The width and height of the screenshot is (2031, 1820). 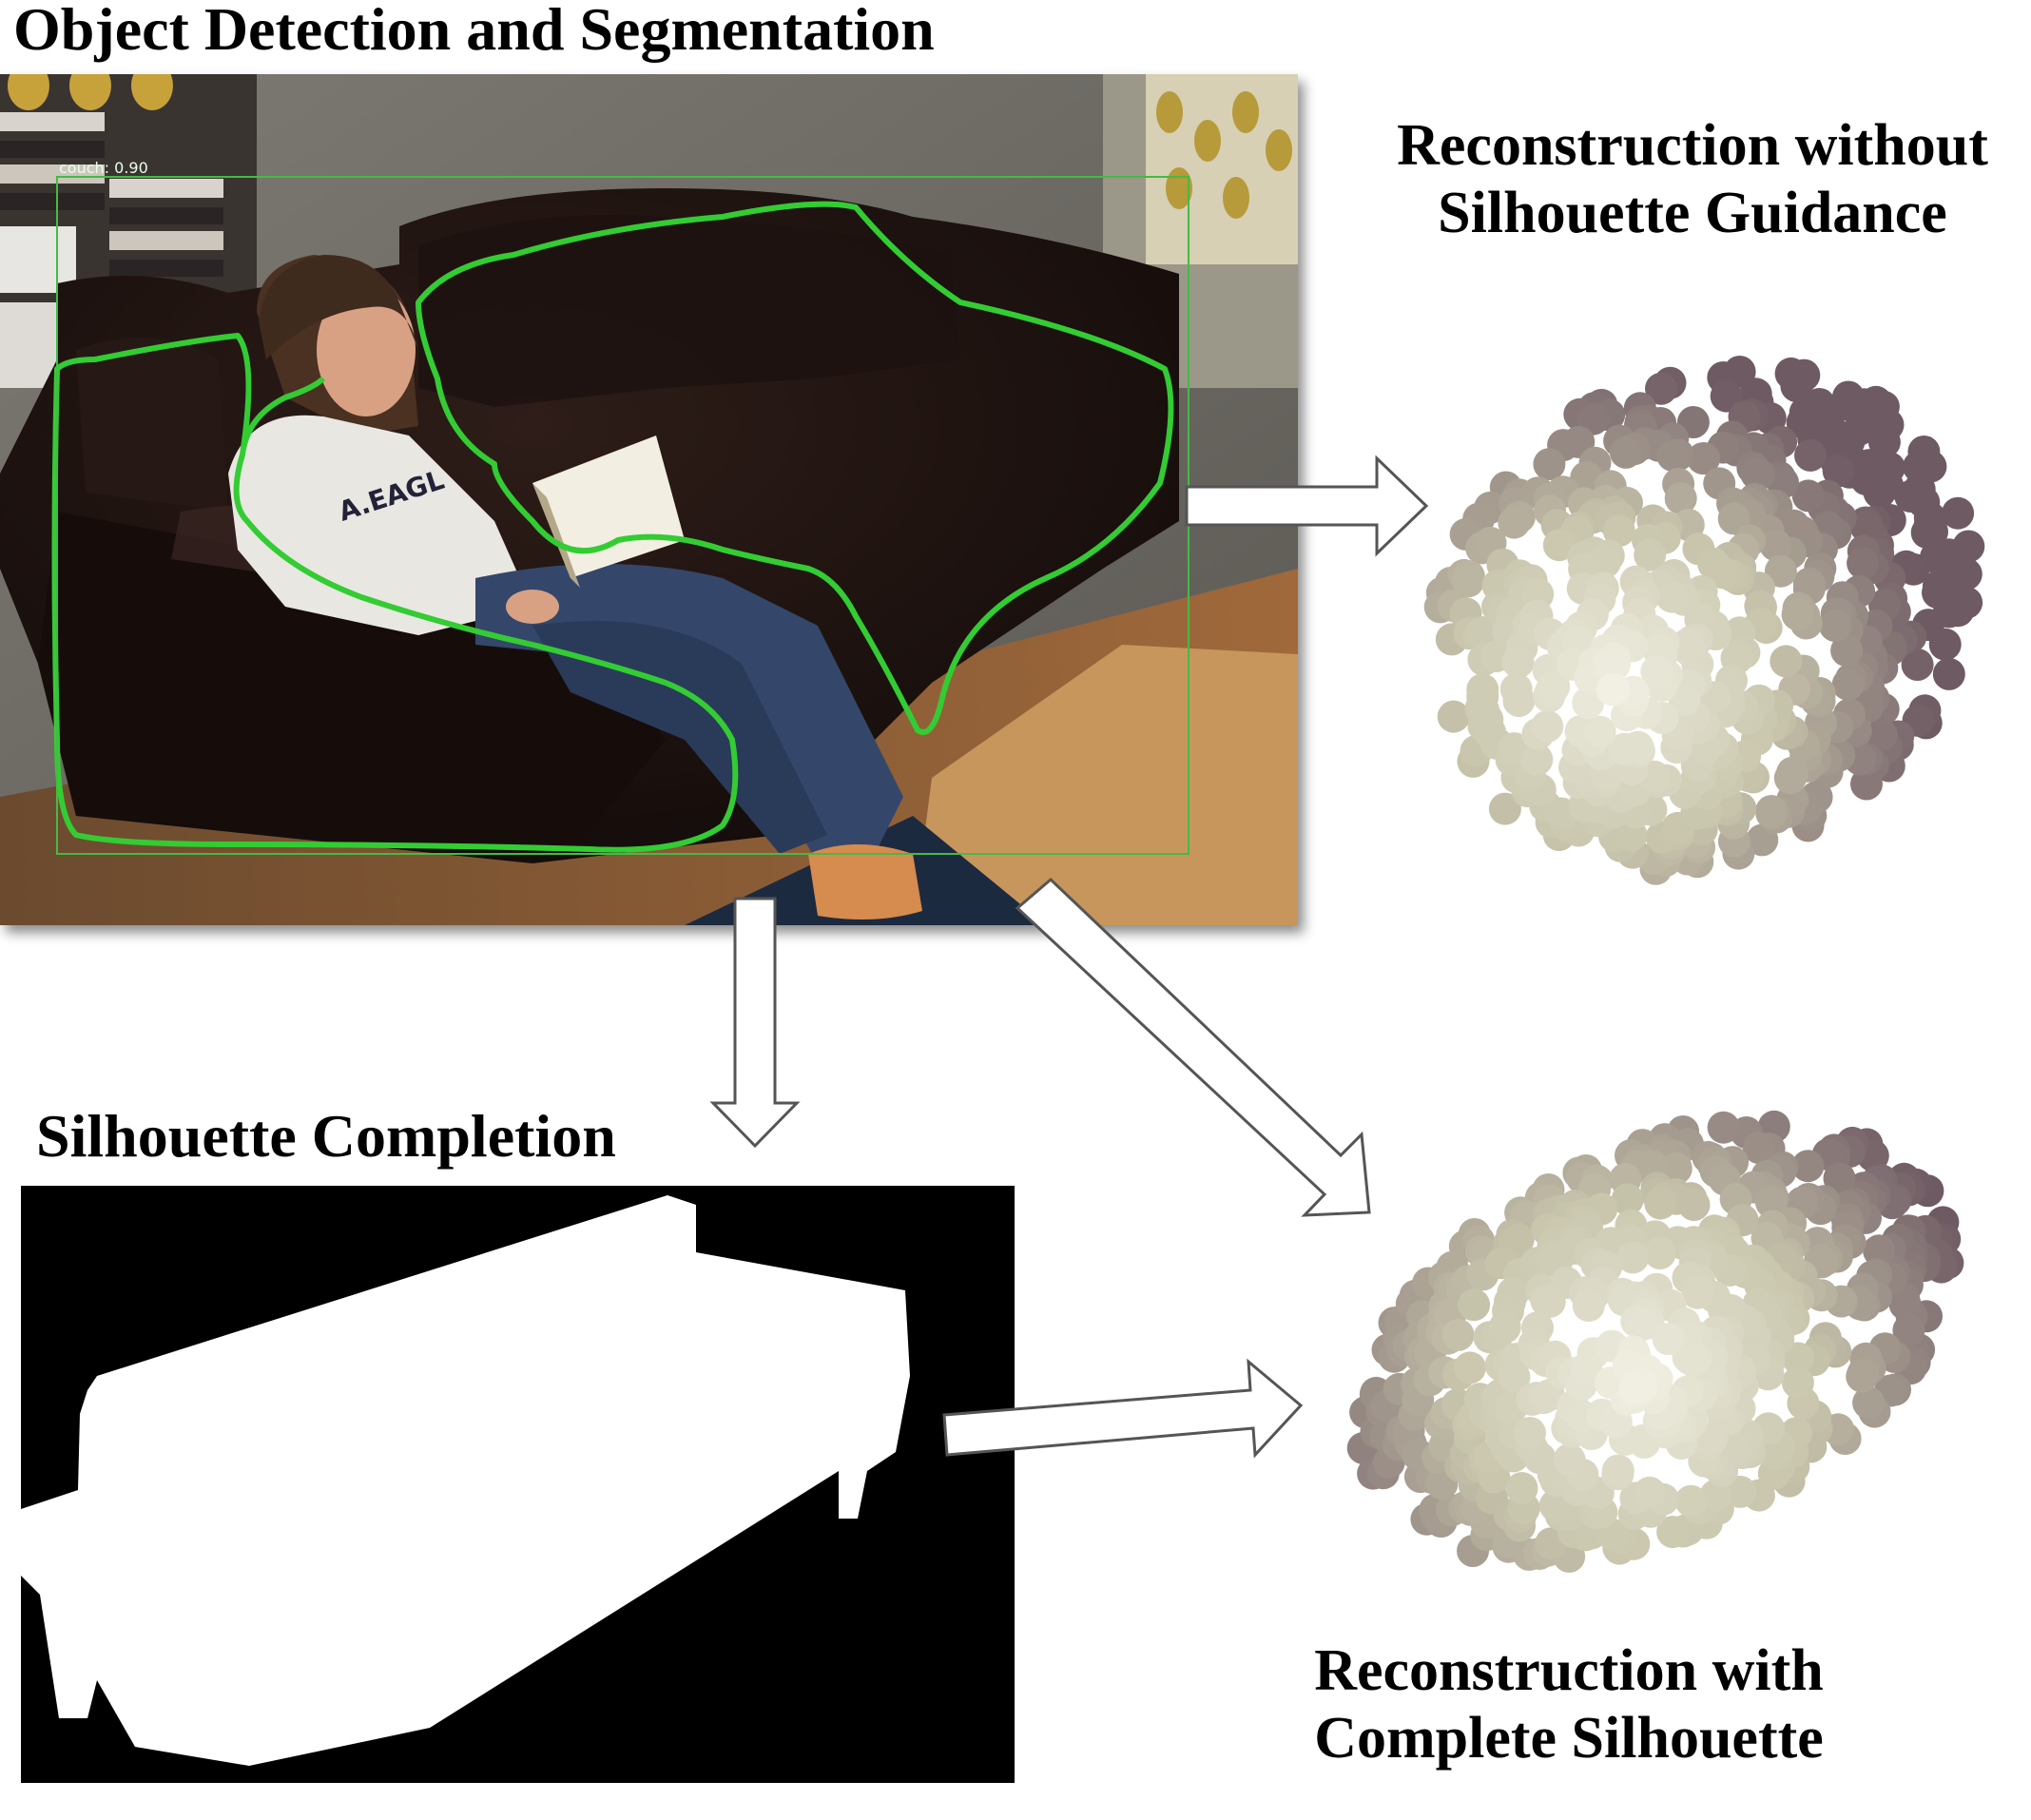 I want to click on reconstruction-without-line2: Silhouette Guidance, so click(x=1692, y=214).